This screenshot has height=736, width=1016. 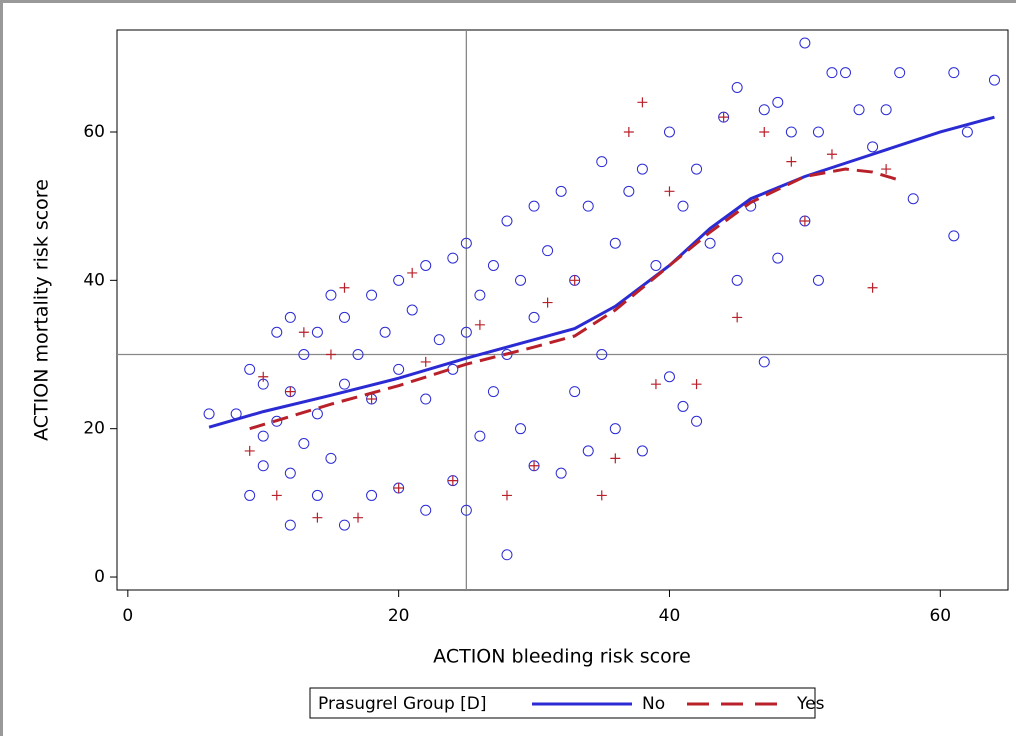 I want to click on legend-label: Yes, so click(x=810, y=704).